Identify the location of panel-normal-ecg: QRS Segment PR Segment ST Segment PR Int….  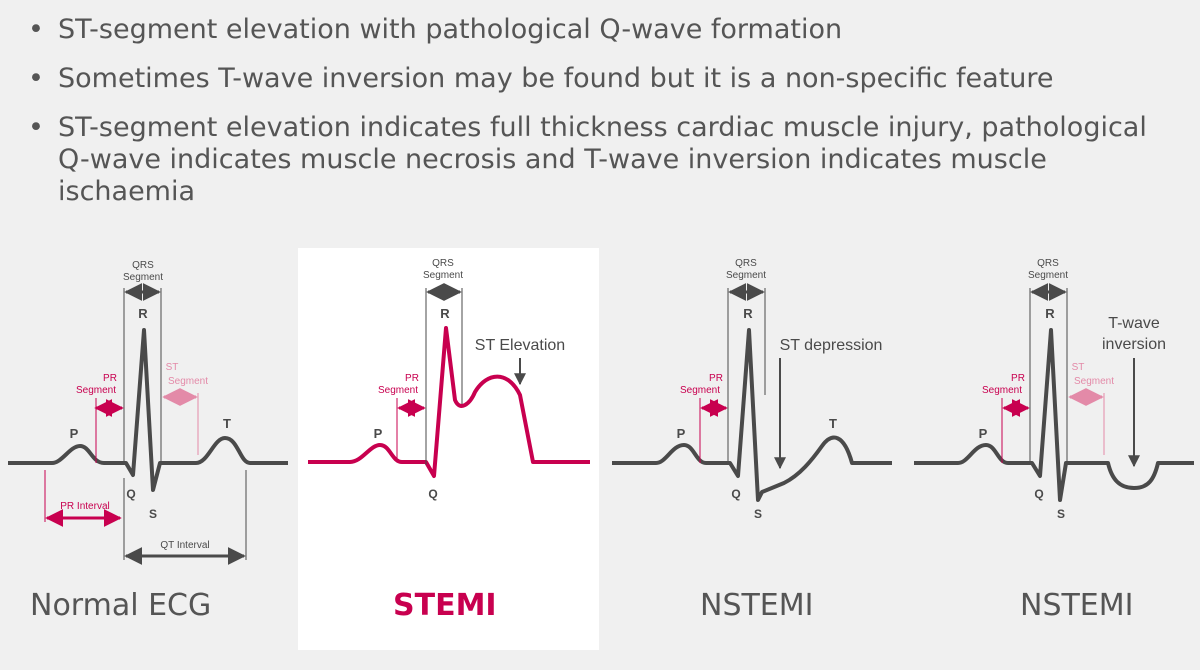
(148, 412).